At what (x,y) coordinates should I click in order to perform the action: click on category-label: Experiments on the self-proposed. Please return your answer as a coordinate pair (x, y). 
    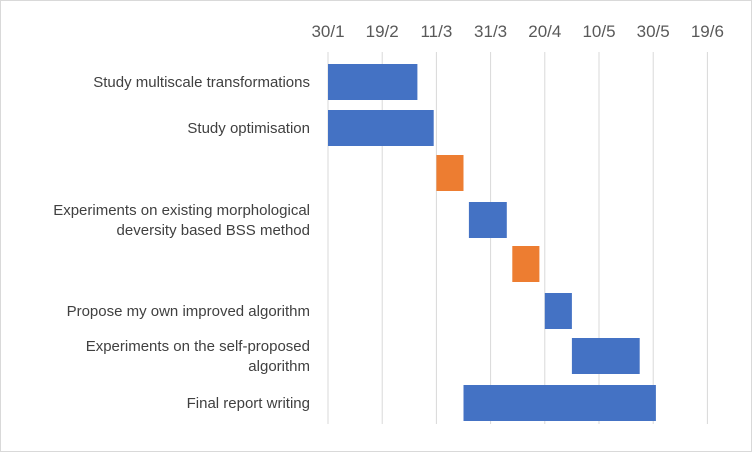
    Looking at the image, I should click on (198, 346).